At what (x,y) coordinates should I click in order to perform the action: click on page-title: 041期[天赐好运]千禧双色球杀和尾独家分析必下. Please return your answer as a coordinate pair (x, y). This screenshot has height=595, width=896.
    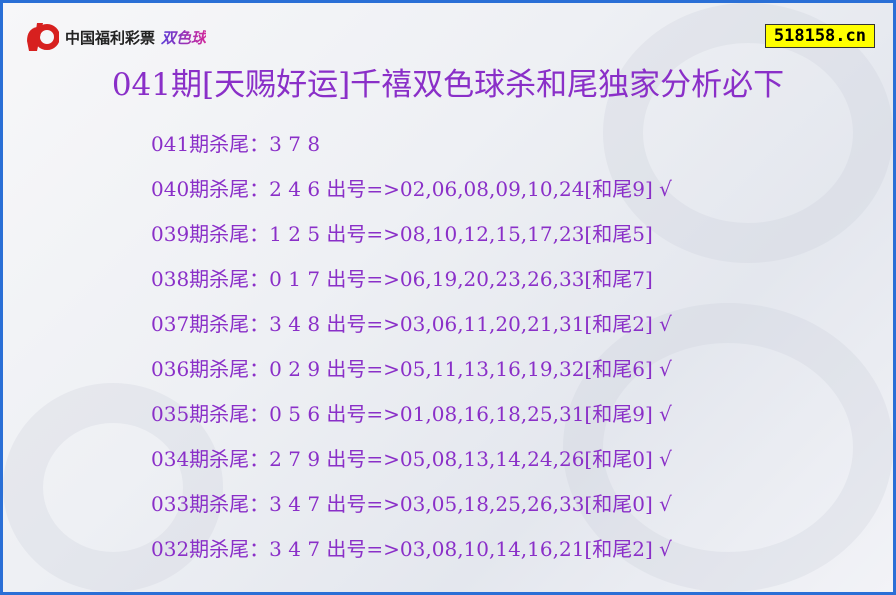
    Looking at the image, I should click on (448, 85).